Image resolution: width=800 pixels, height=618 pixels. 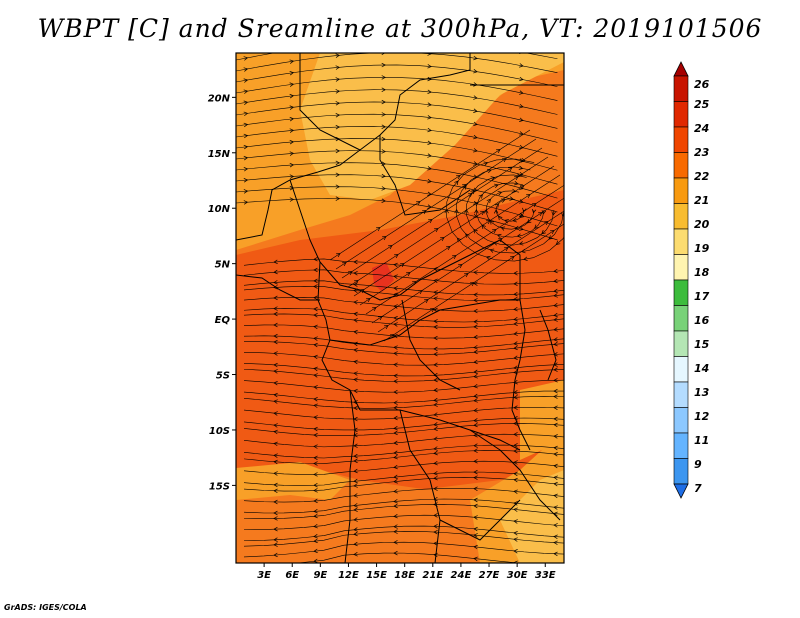 I want to click on colorbar-label: 7, so click(x=698, y=488).